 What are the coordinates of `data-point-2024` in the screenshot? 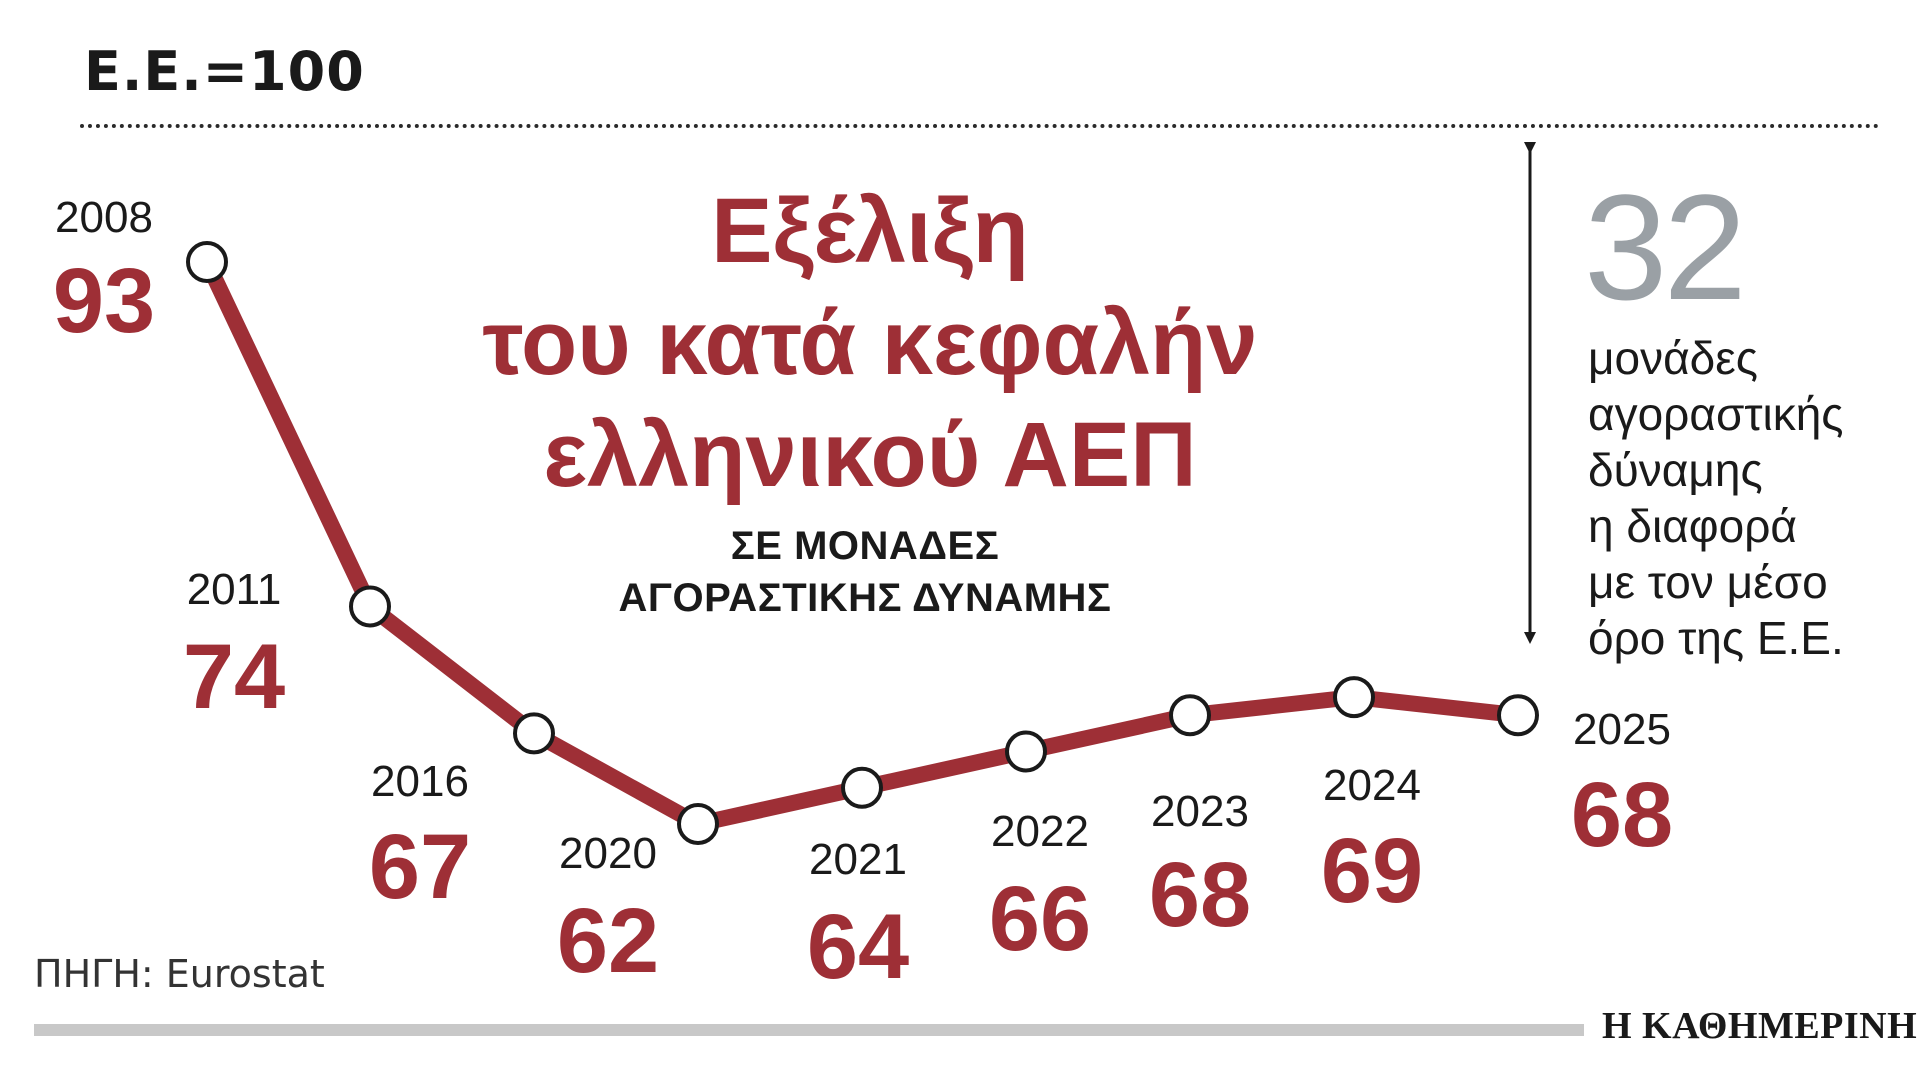 It's located at (1354, 697).